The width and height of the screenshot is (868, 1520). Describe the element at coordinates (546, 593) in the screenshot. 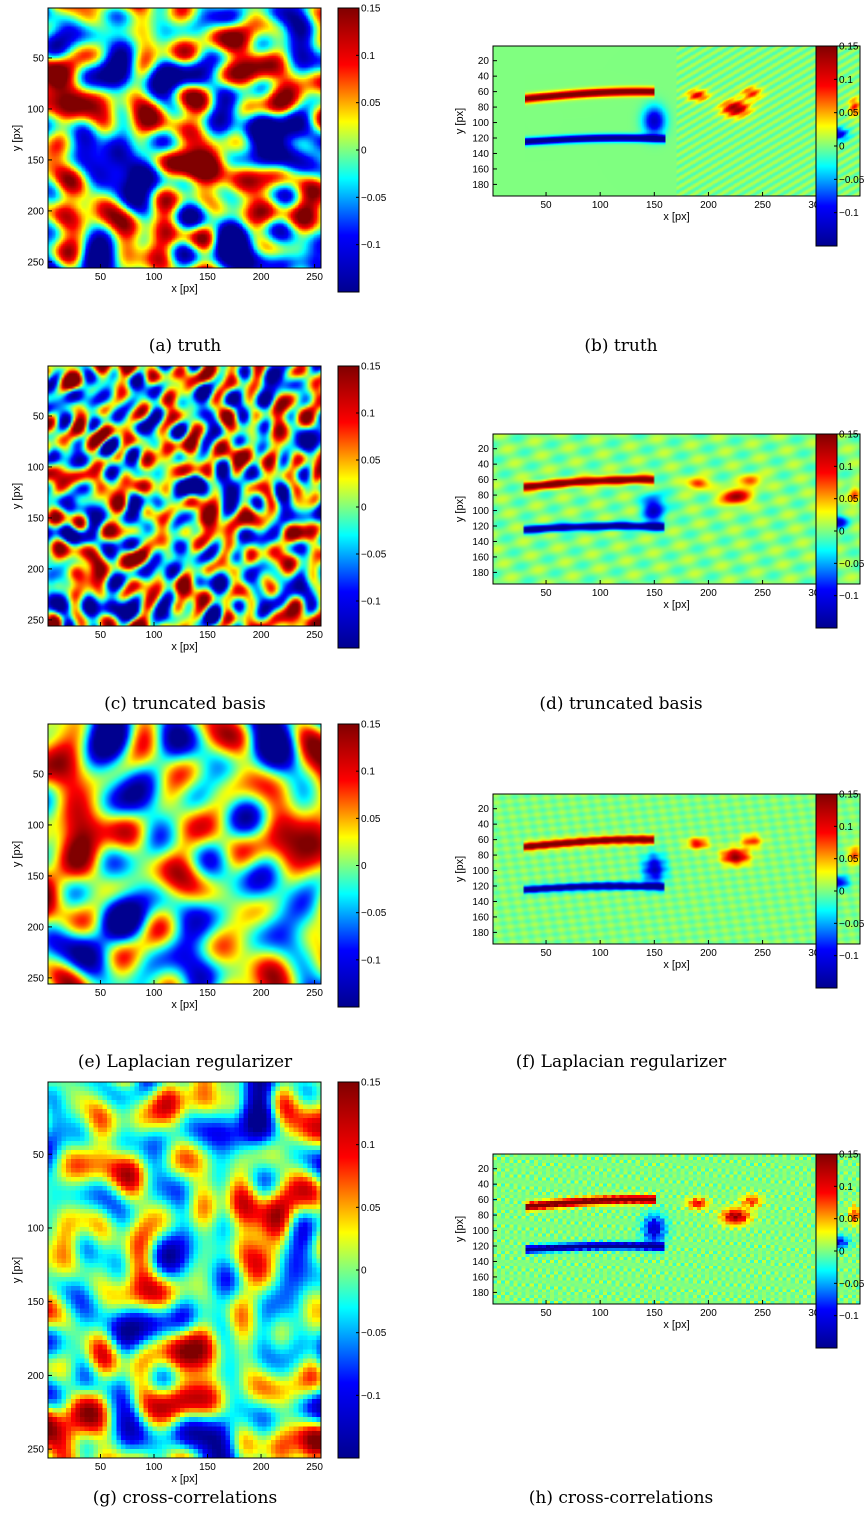

I see `x-tick-label-d-0: 50` at that location.